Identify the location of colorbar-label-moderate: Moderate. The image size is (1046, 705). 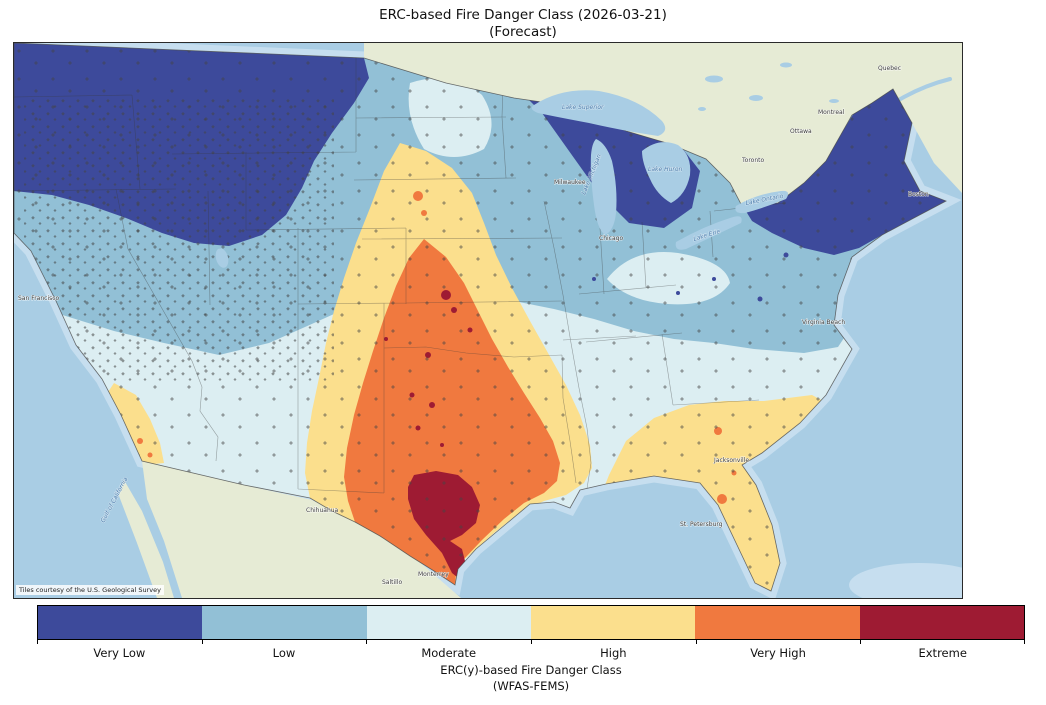
(449, 653).